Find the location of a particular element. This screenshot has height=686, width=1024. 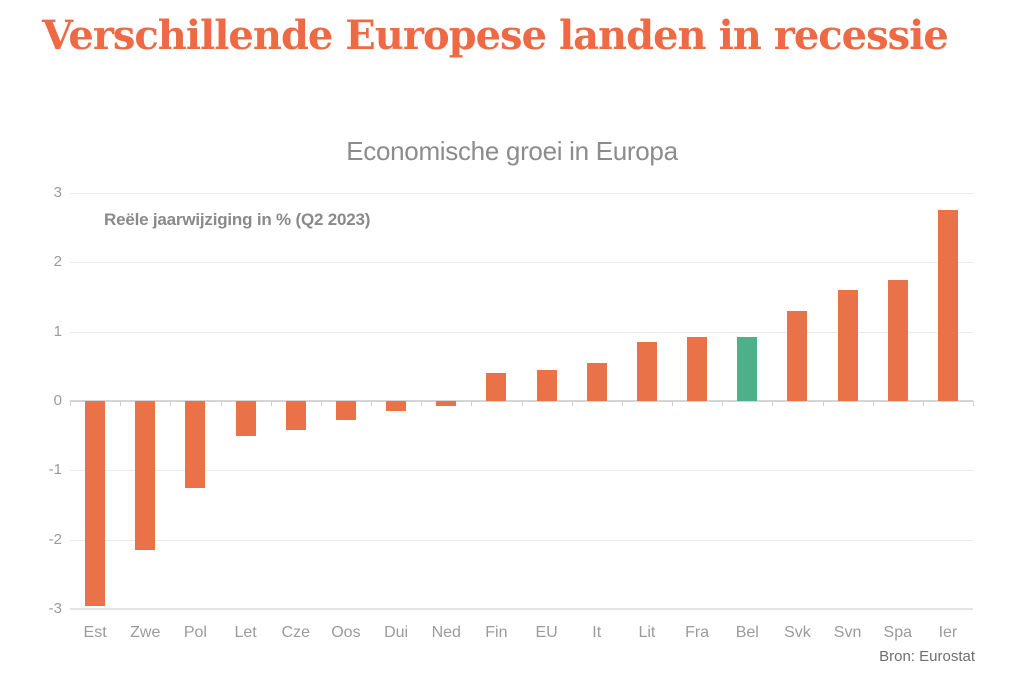

y-tick-label-2: 2 is located at coordinates (57, 262).